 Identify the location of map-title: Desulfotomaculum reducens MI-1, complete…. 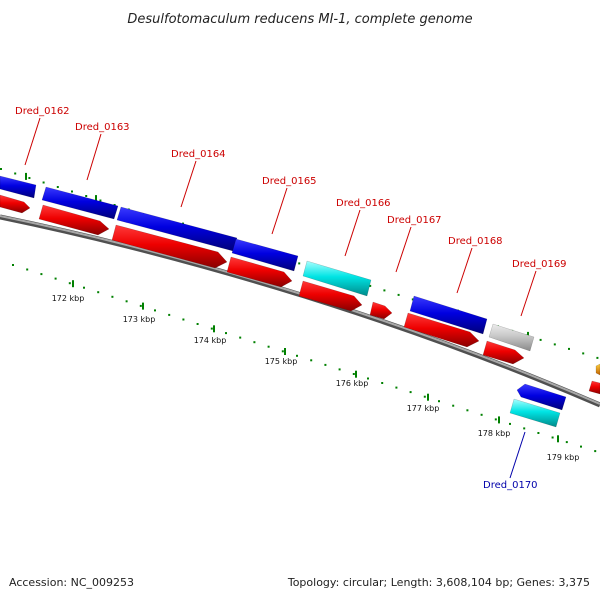
(299, 19).